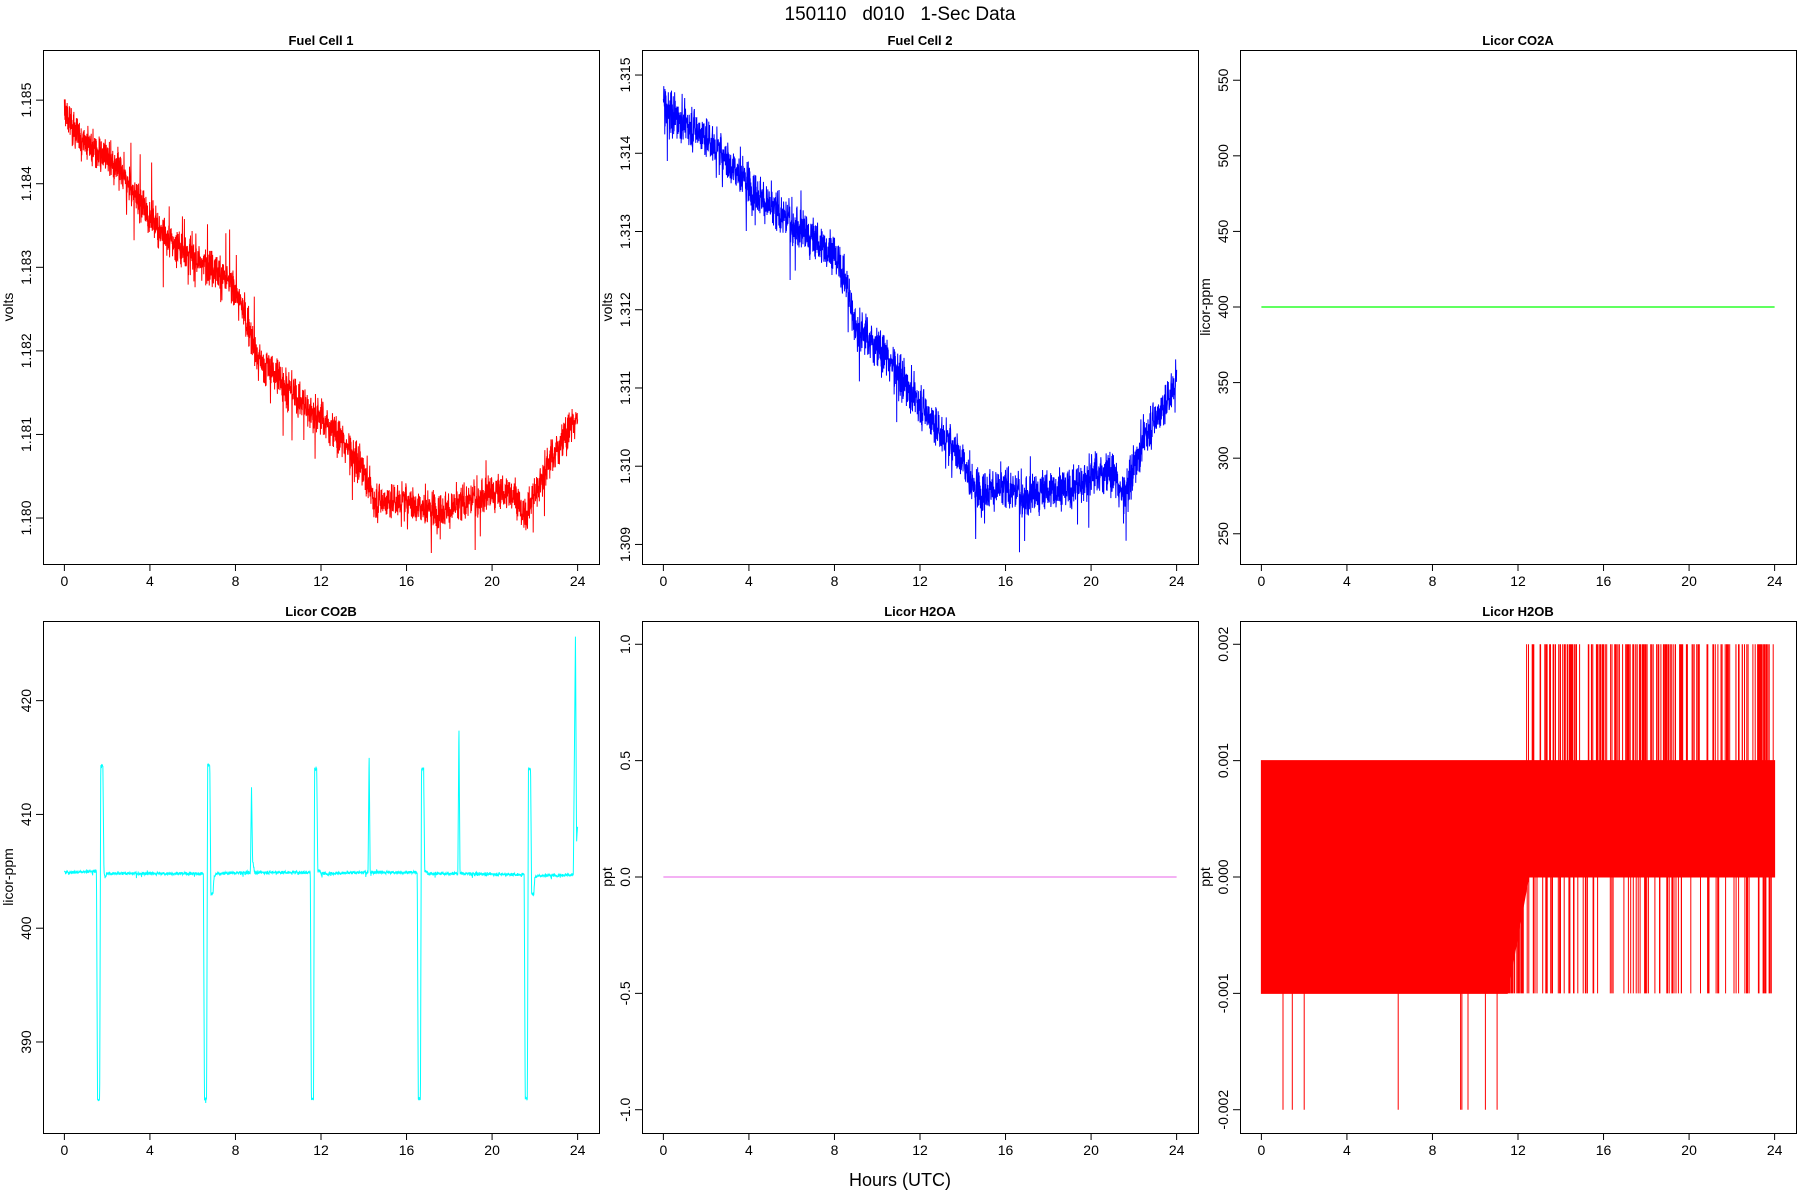 This screenshot has height=1200, width=1800. Describe the element at coordinates (26, 183) in the screenshot. I see `y-tick-label: 1.184` at that location.